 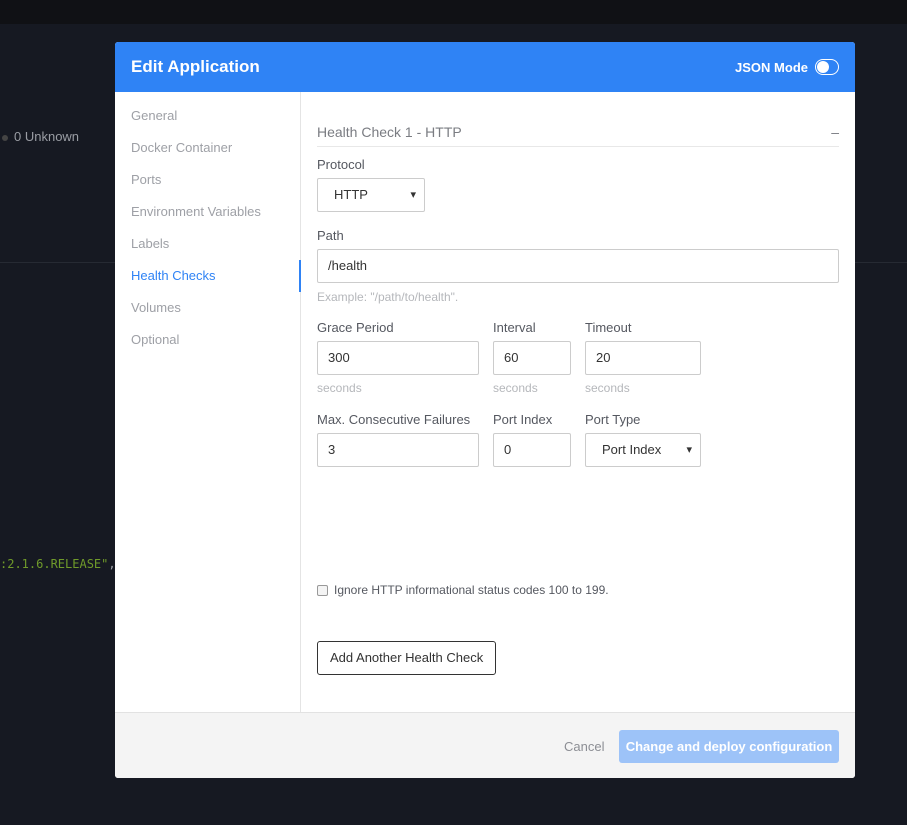 What do you see at coordinates (608, 327) in the screenshot?
I see `timeout-label: Timeout` at bounding box center [608, 327].